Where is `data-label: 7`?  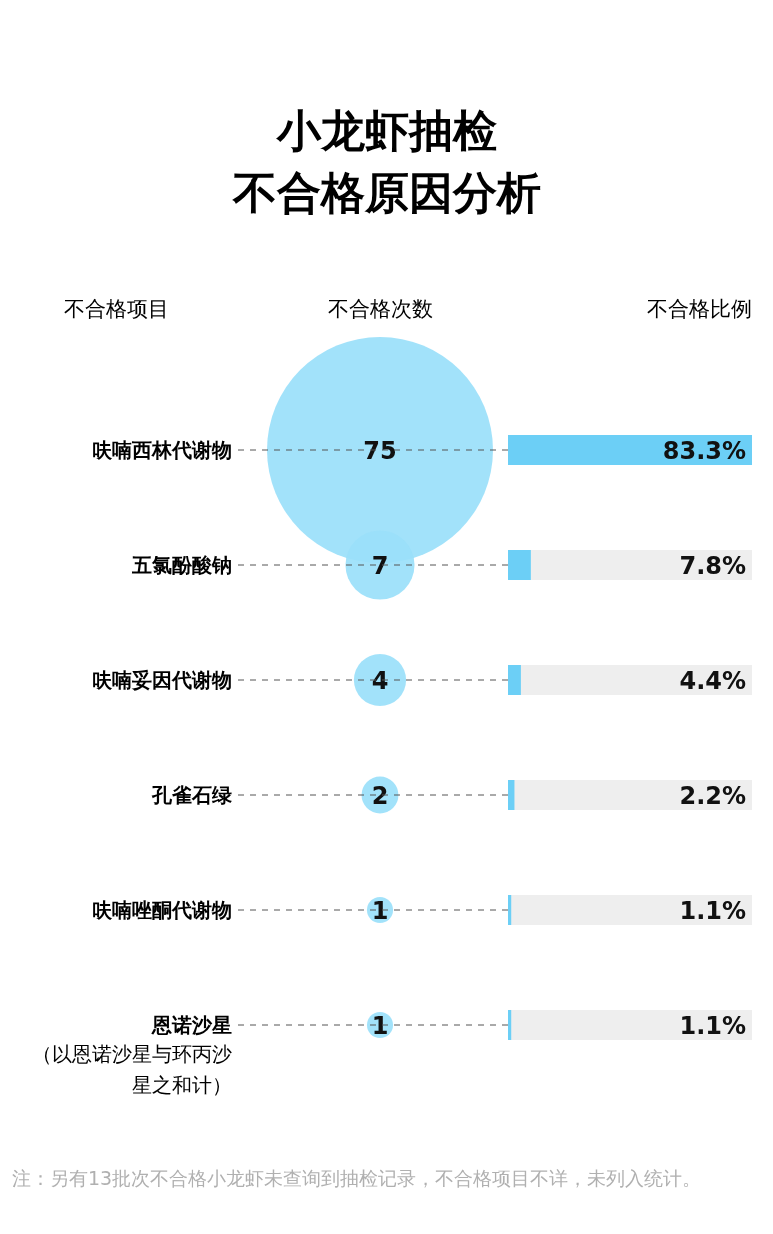
data-label: 7 is located at coordinates (380, 566).